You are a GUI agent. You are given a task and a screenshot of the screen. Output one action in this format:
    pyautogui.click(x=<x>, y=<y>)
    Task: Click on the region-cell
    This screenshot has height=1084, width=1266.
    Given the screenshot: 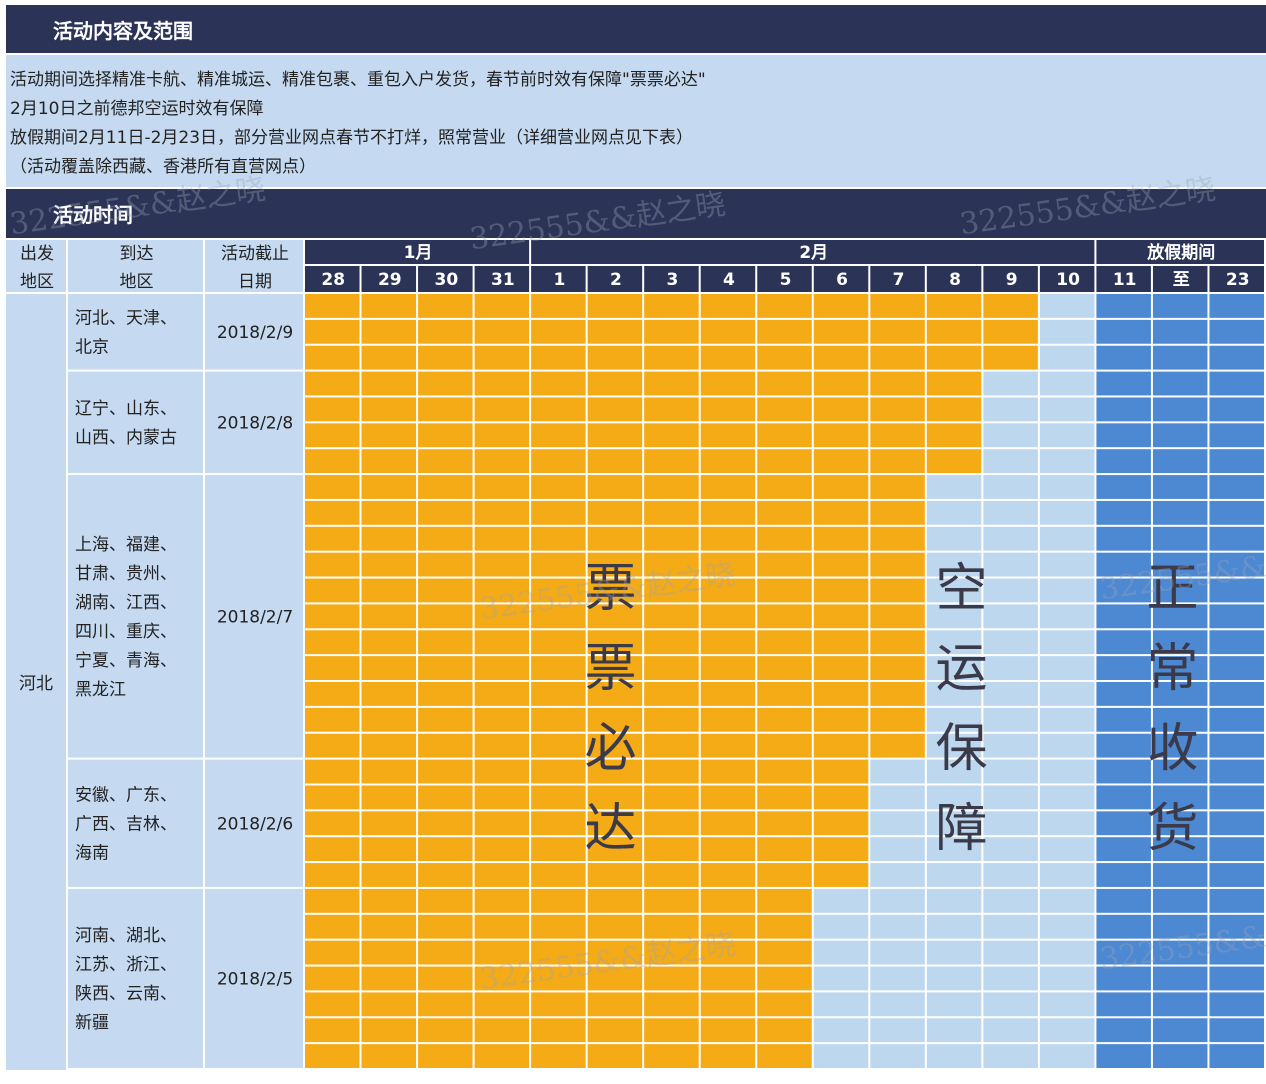 What is the action you would take?
    pyautogui.click(x=135, y=823)
    